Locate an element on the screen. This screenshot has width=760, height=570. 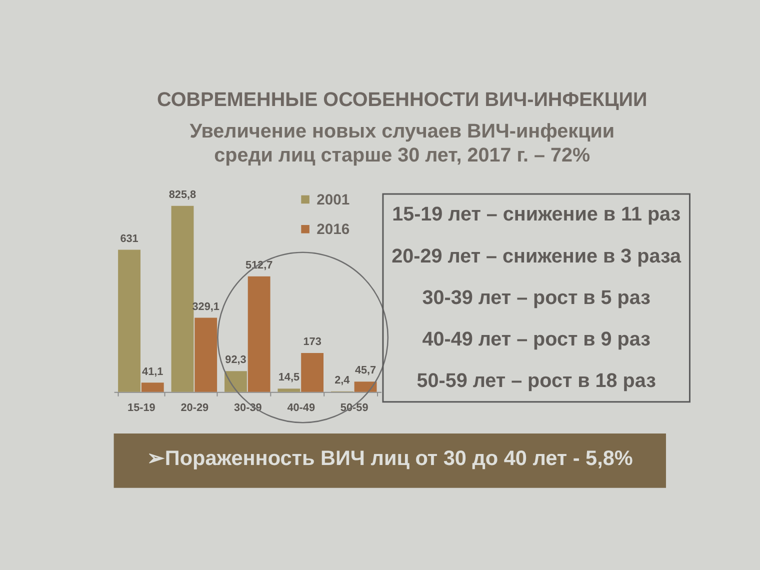
data-label: 825,8 is located at coordinates (182, 194).